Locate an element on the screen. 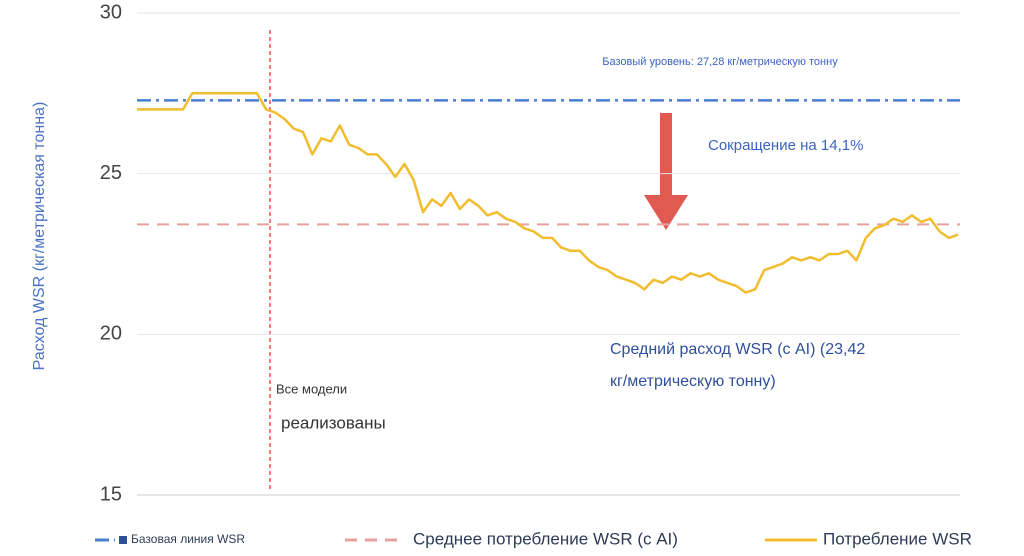  y-tick-label: 25 is located at coordinates (111, 173).